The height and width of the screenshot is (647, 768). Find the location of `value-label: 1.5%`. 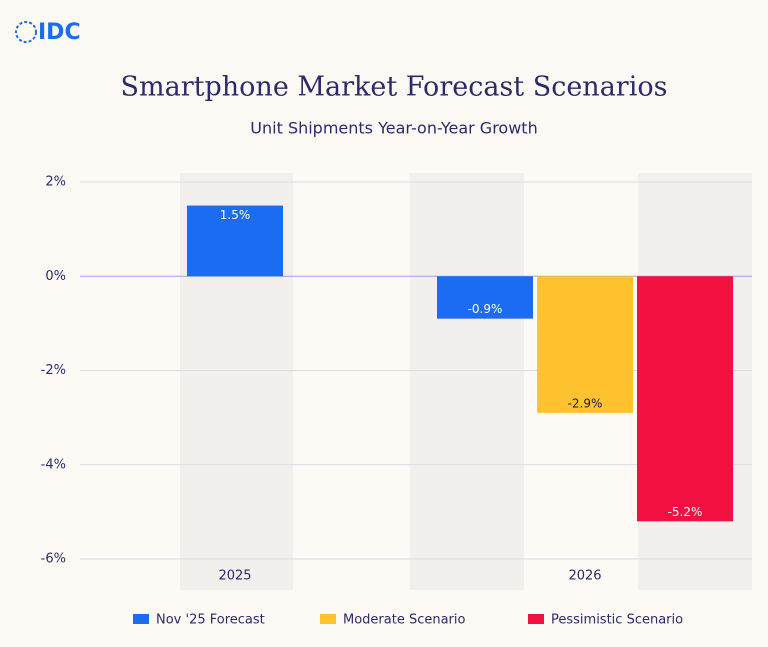

value-label: 1.5% is located at coordinates (235, 215).